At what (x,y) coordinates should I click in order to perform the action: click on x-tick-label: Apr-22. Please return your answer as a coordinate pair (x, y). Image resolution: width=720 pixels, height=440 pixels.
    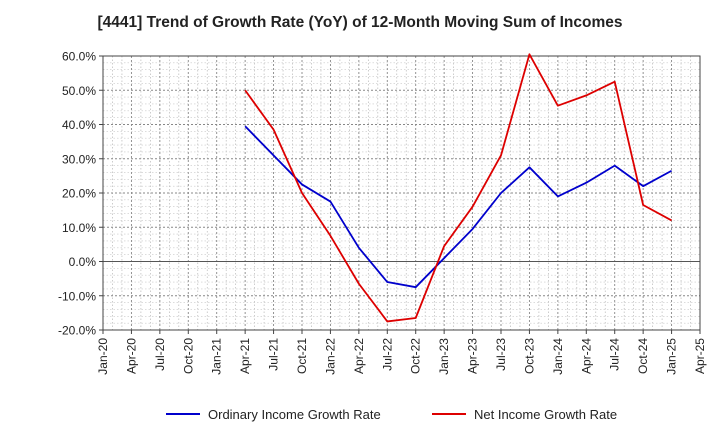
    Looking at the image, I should click on (359, 356).